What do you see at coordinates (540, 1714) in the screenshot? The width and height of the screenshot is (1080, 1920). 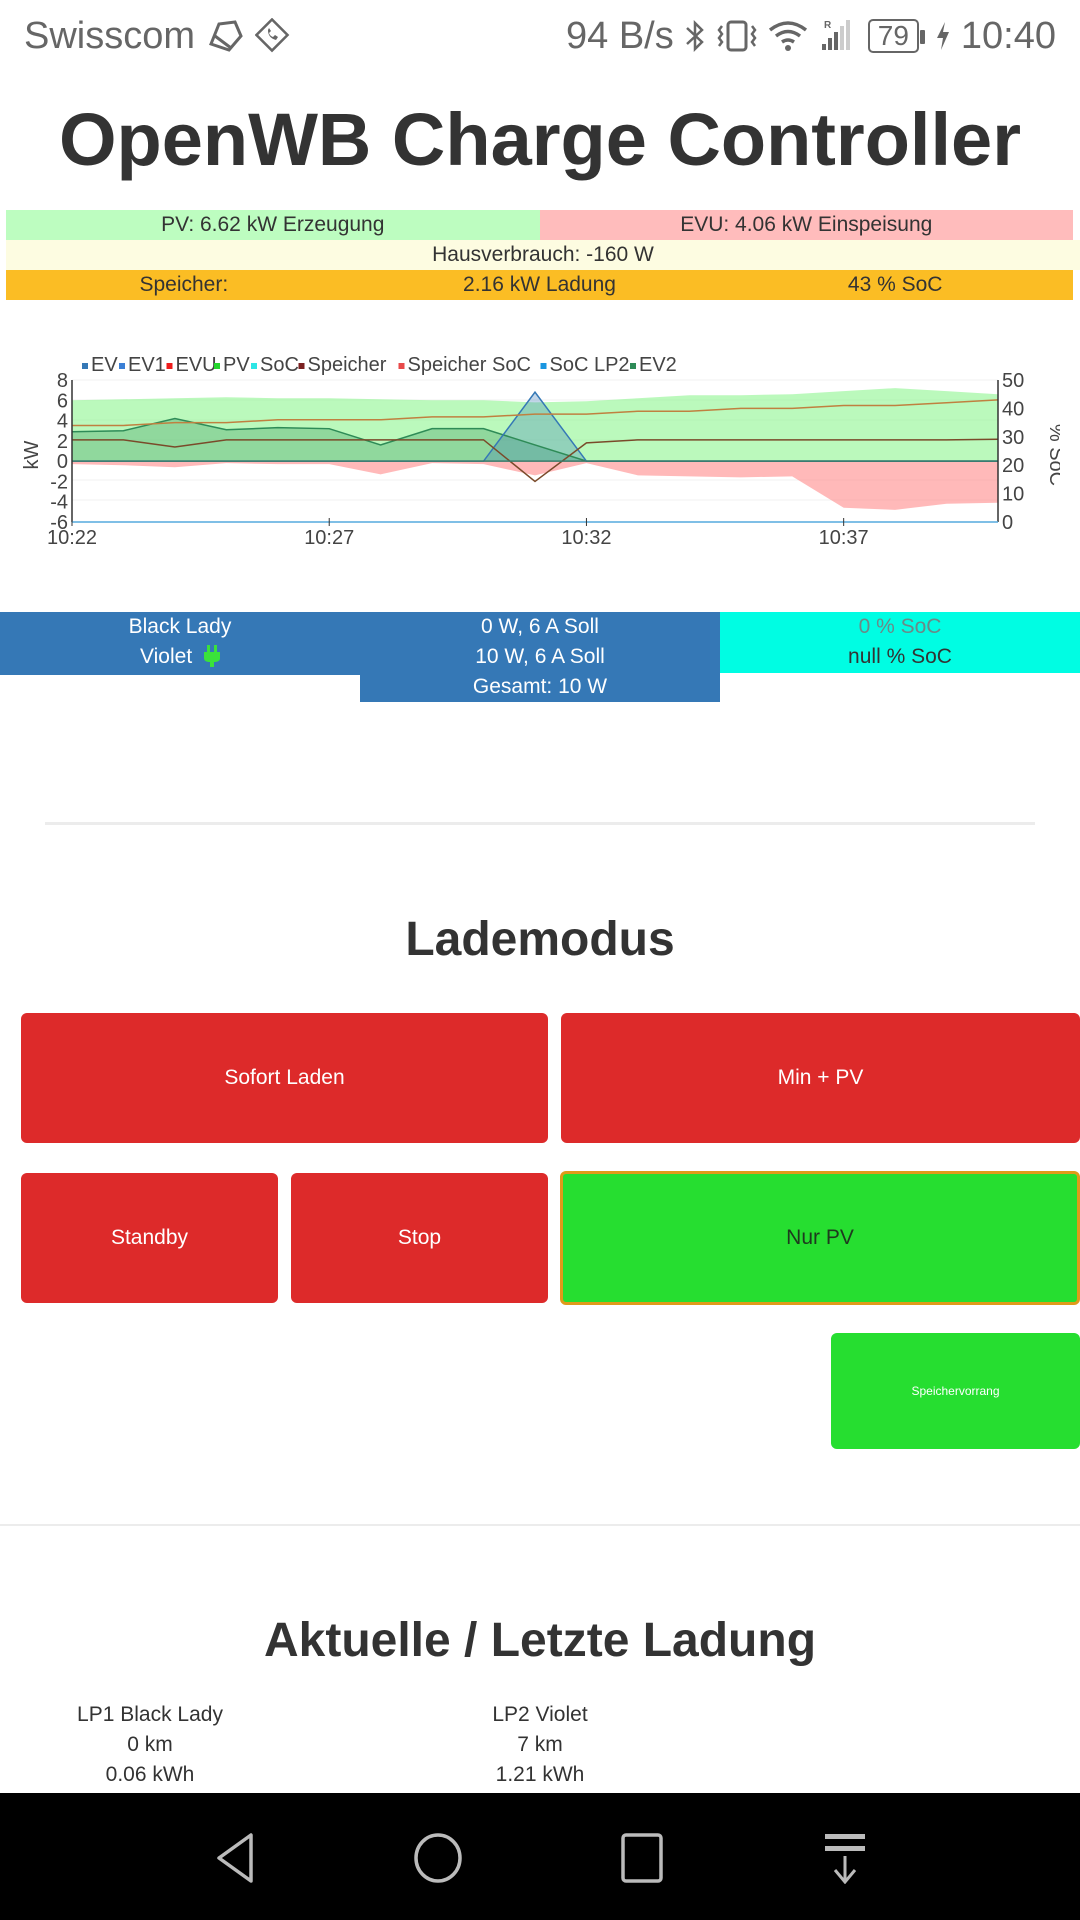 I see `lp2-stats-name: LP2 Violet` at bounding box center [540, 1714].